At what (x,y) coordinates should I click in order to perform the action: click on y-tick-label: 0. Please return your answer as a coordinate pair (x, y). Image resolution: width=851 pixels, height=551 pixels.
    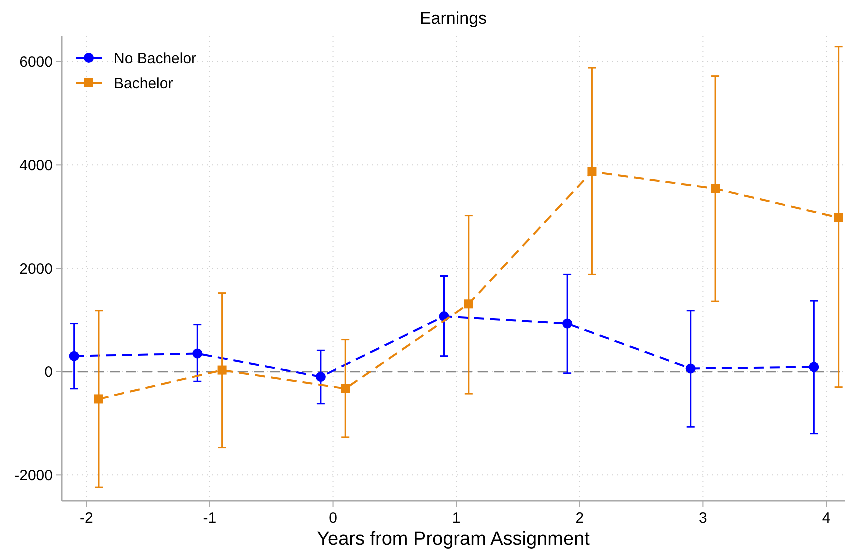
    Looking at the image, I should click on (48, 373).